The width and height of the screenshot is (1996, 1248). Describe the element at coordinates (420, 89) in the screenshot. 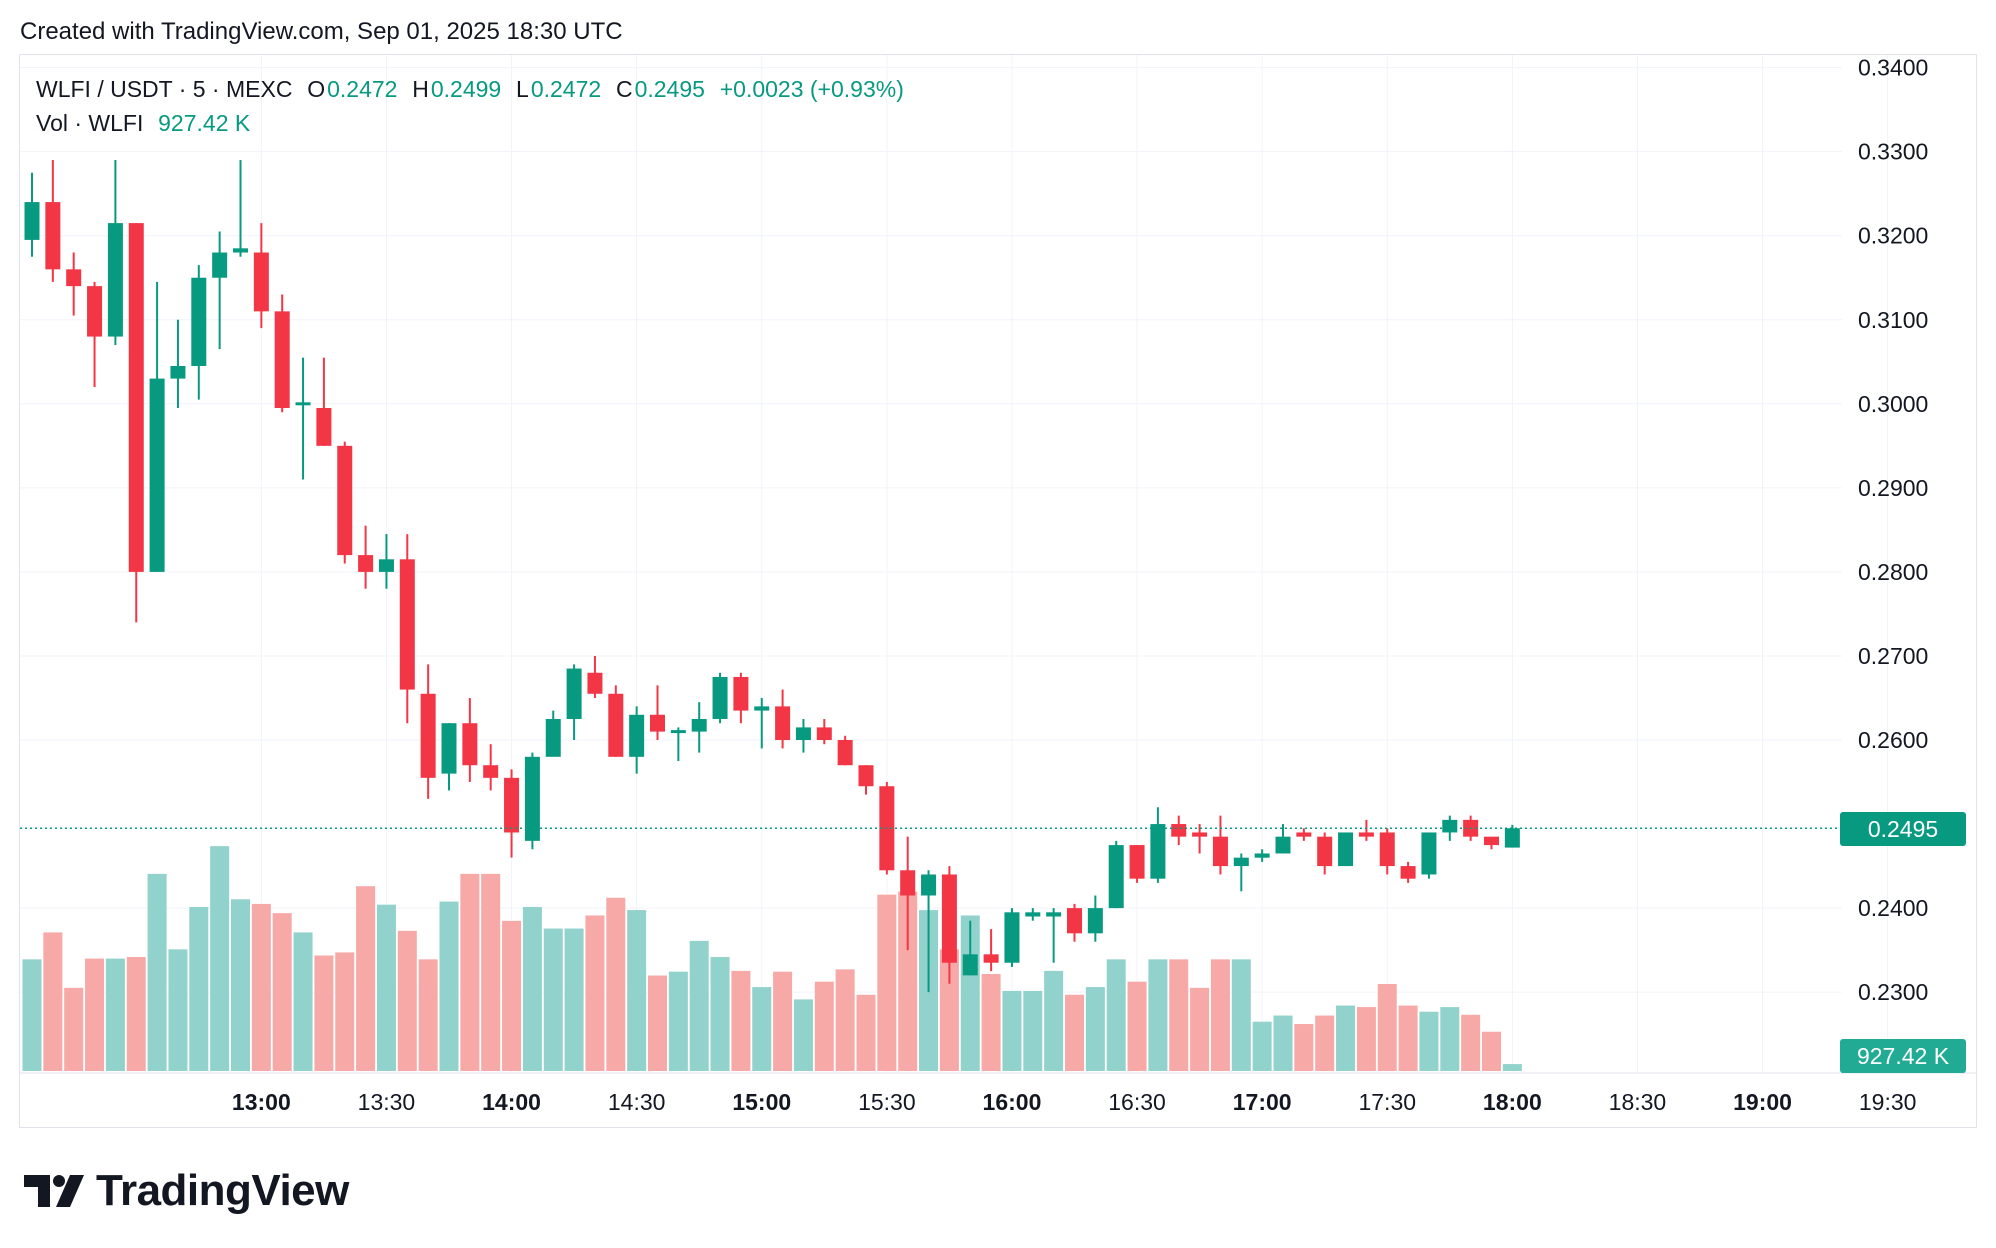

I see `legend-high-label: H` at that location.